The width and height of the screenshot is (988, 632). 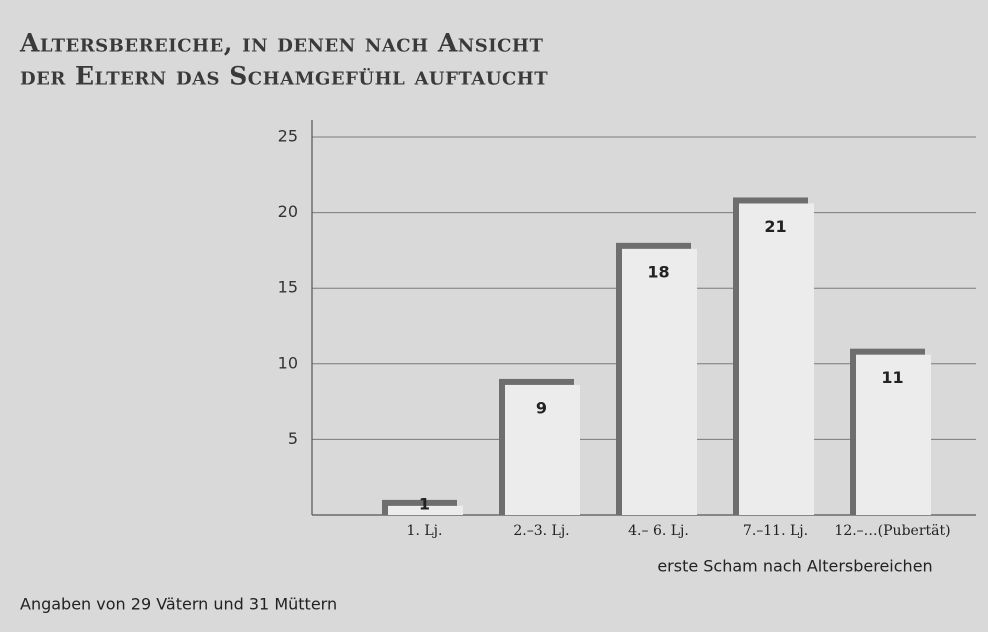 I want to click on value-label: 11, so click(x=892, y=377).